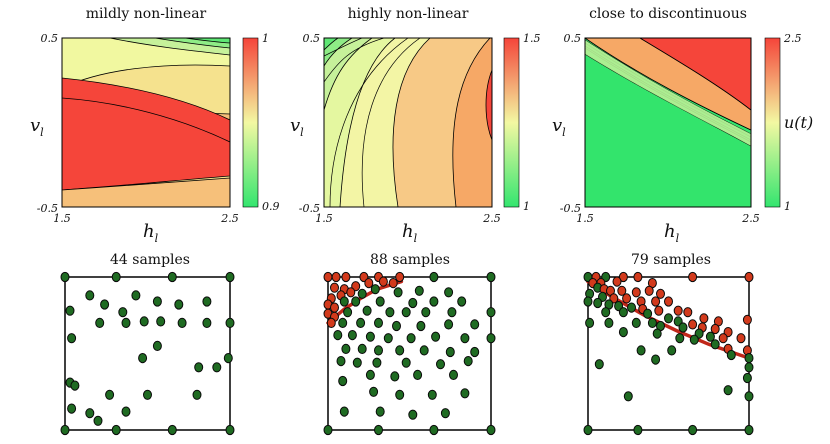 The height and width of the screenshot is (444, 830). Describe the element at coordinates (150, 260) in the screenshot. I see `scatter-1-title: 44 samples` at that location.